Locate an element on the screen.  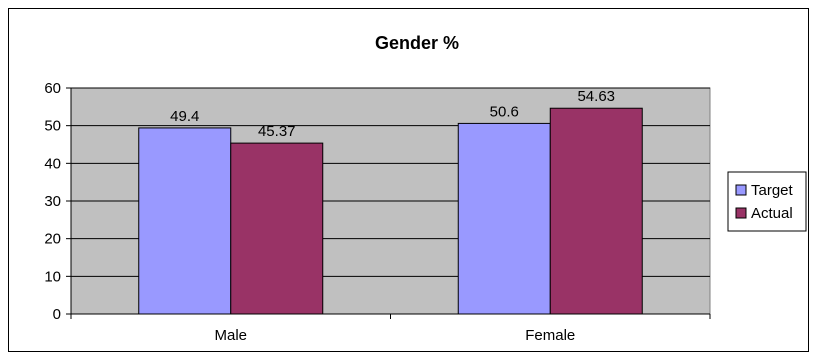
y-tick-label: 50 is located at coordinates (52, 126).